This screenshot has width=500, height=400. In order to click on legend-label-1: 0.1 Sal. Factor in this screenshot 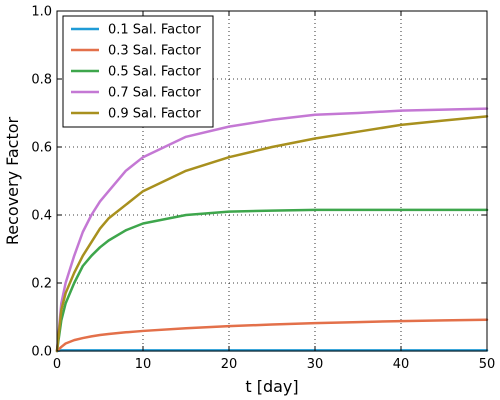, I will do `click(154, 30)`.